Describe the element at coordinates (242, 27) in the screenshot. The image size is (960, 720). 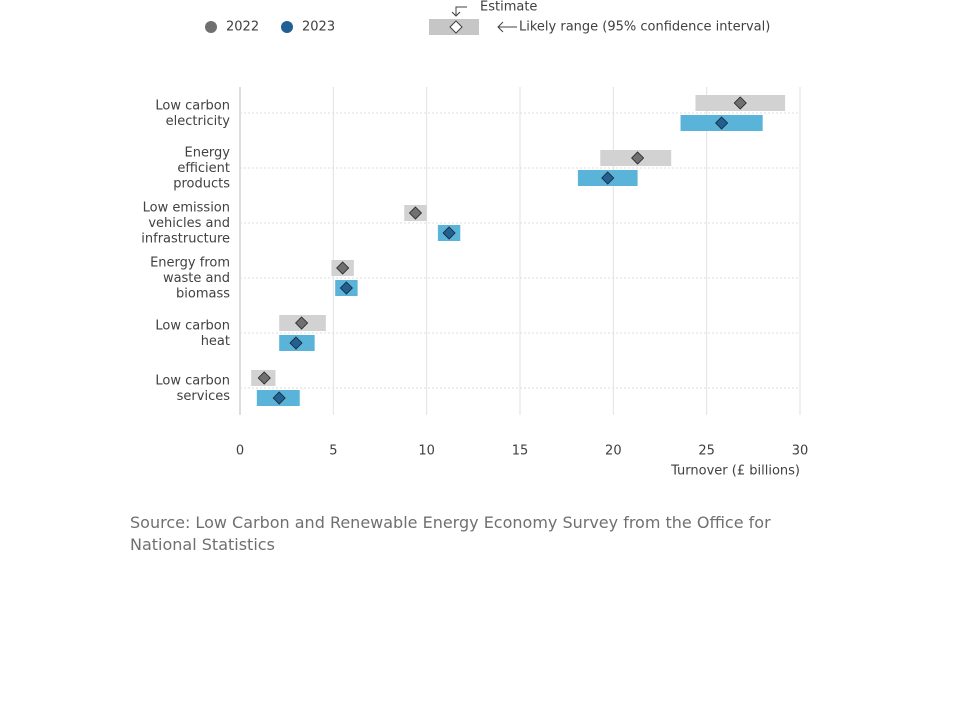
I see `legend-label: 2022` at that location.